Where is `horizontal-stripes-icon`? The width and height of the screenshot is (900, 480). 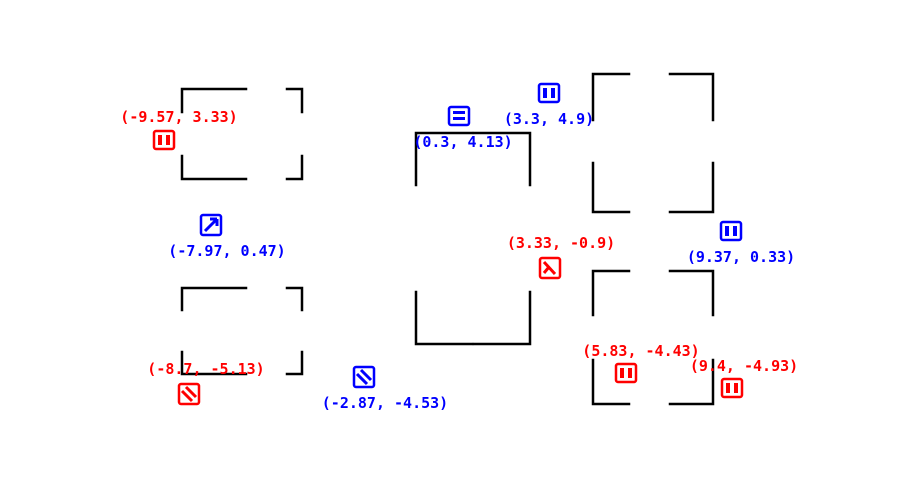 horizontal-stripes-icon is located at coordinates (459, 116).